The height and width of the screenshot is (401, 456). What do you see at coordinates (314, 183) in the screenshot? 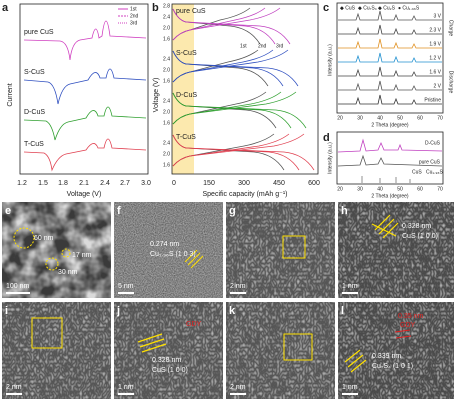
I see `tick: 600` at bounding box center [314, 183].